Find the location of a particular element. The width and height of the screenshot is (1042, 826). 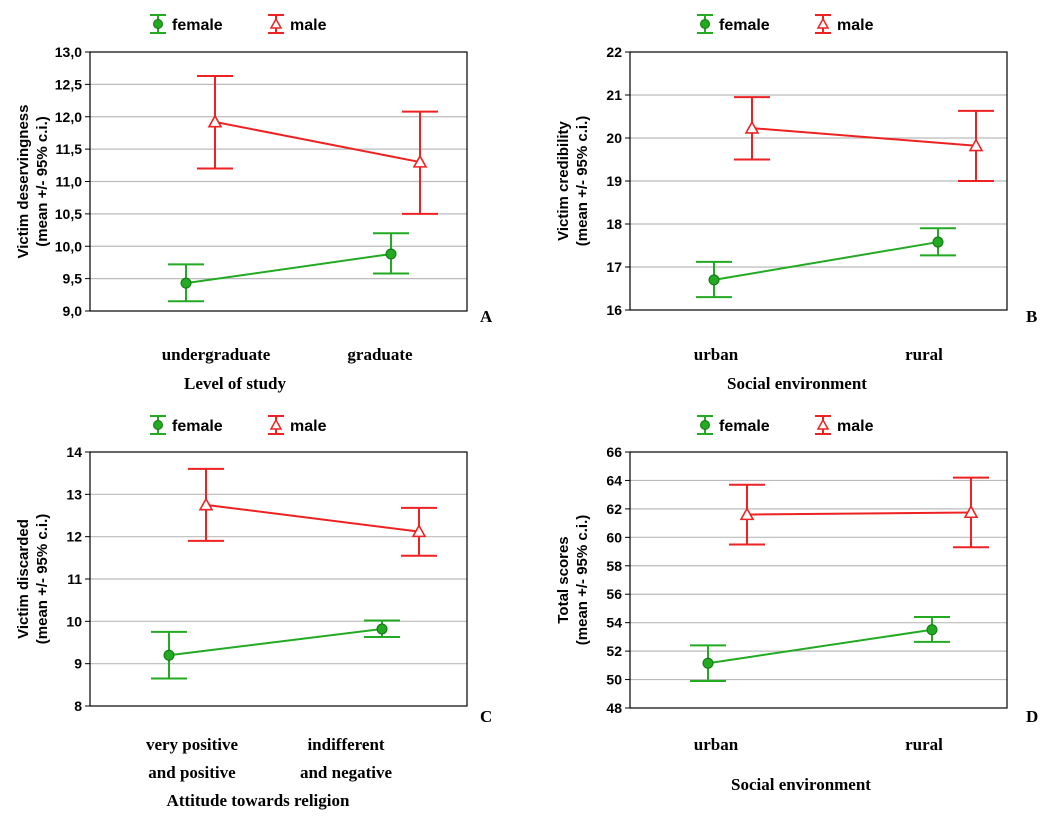

panel-label: A is located at coordinates (486, 316).